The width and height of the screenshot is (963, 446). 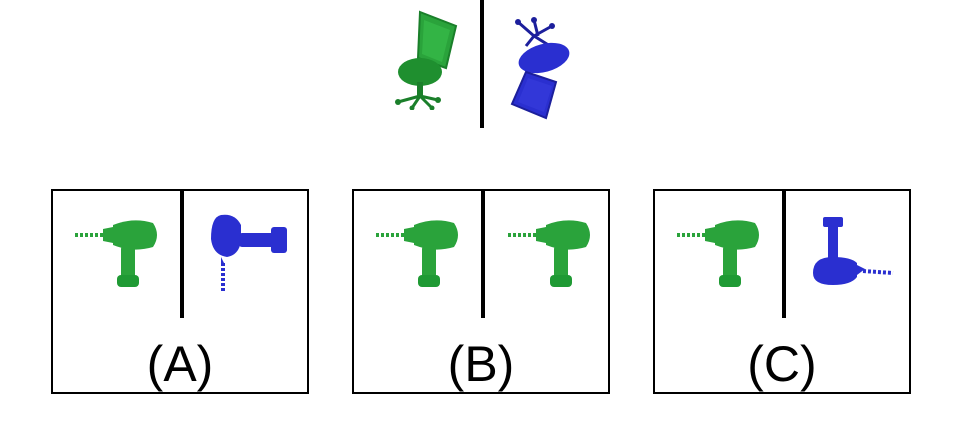 I want to click on option-b-left-pane, so click(x=418, y=255).